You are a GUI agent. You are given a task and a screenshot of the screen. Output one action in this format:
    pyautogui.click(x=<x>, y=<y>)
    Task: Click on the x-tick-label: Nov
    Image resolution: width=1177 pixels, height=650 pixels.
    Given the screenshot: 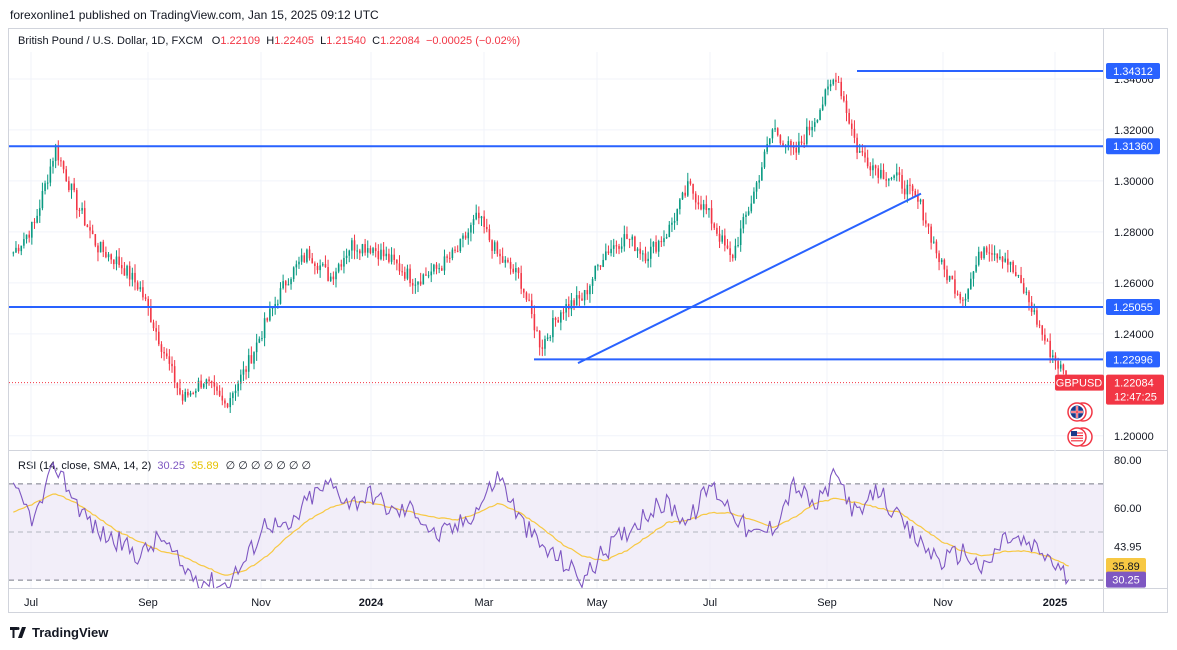 What is the action you would take?
    pyautogui.click(x=943, y=603)
    